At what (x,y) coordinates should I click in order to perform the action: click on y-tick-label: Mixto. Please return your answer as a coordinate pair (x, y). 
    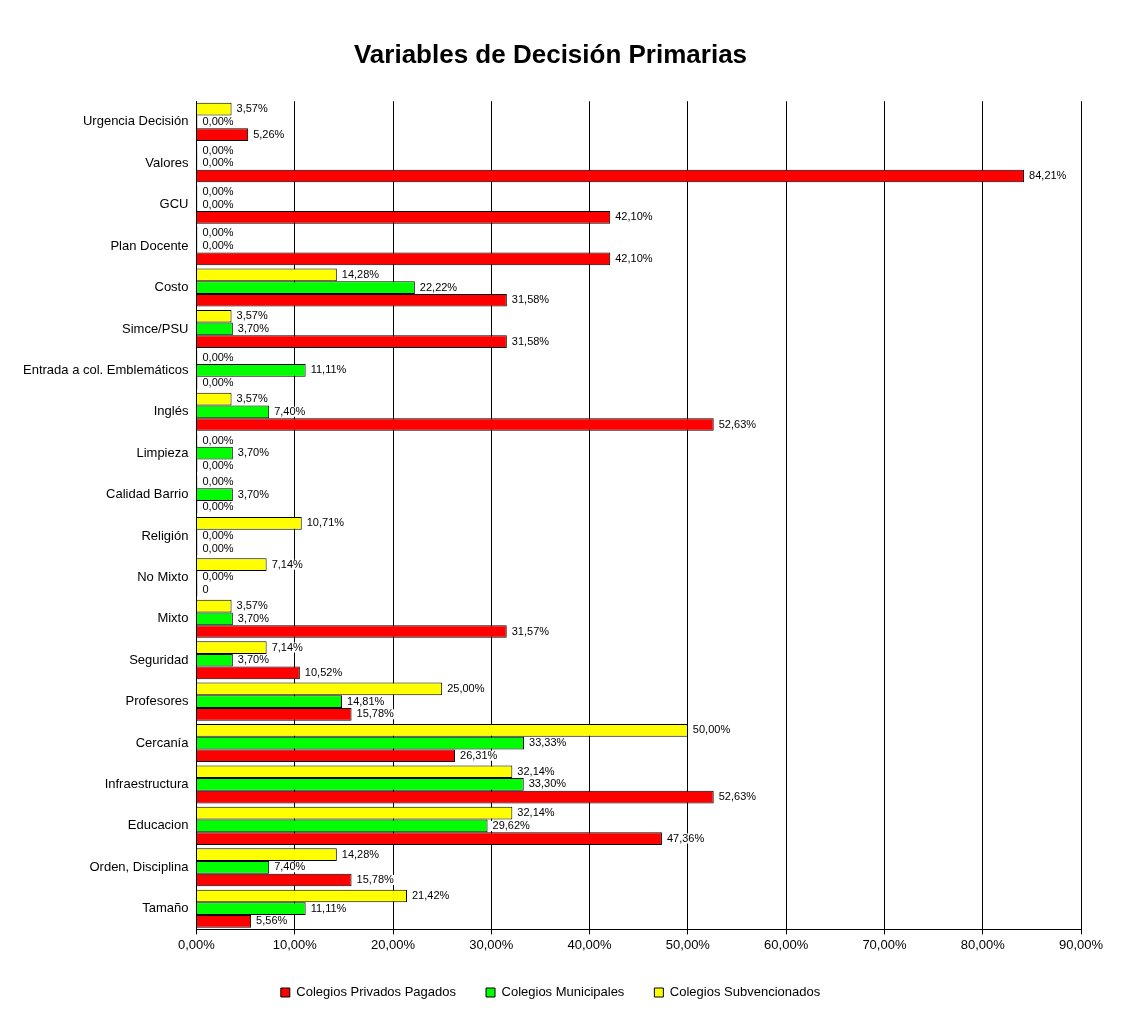
    Looking at the image, I should click on (173, 618).